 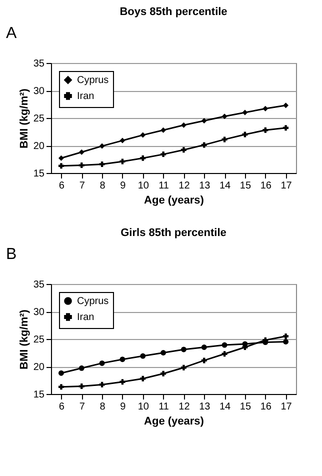 What do you see at coordinates (11, 254) in the screenshot?
I see `text: B` at bounding box center [11, 254].